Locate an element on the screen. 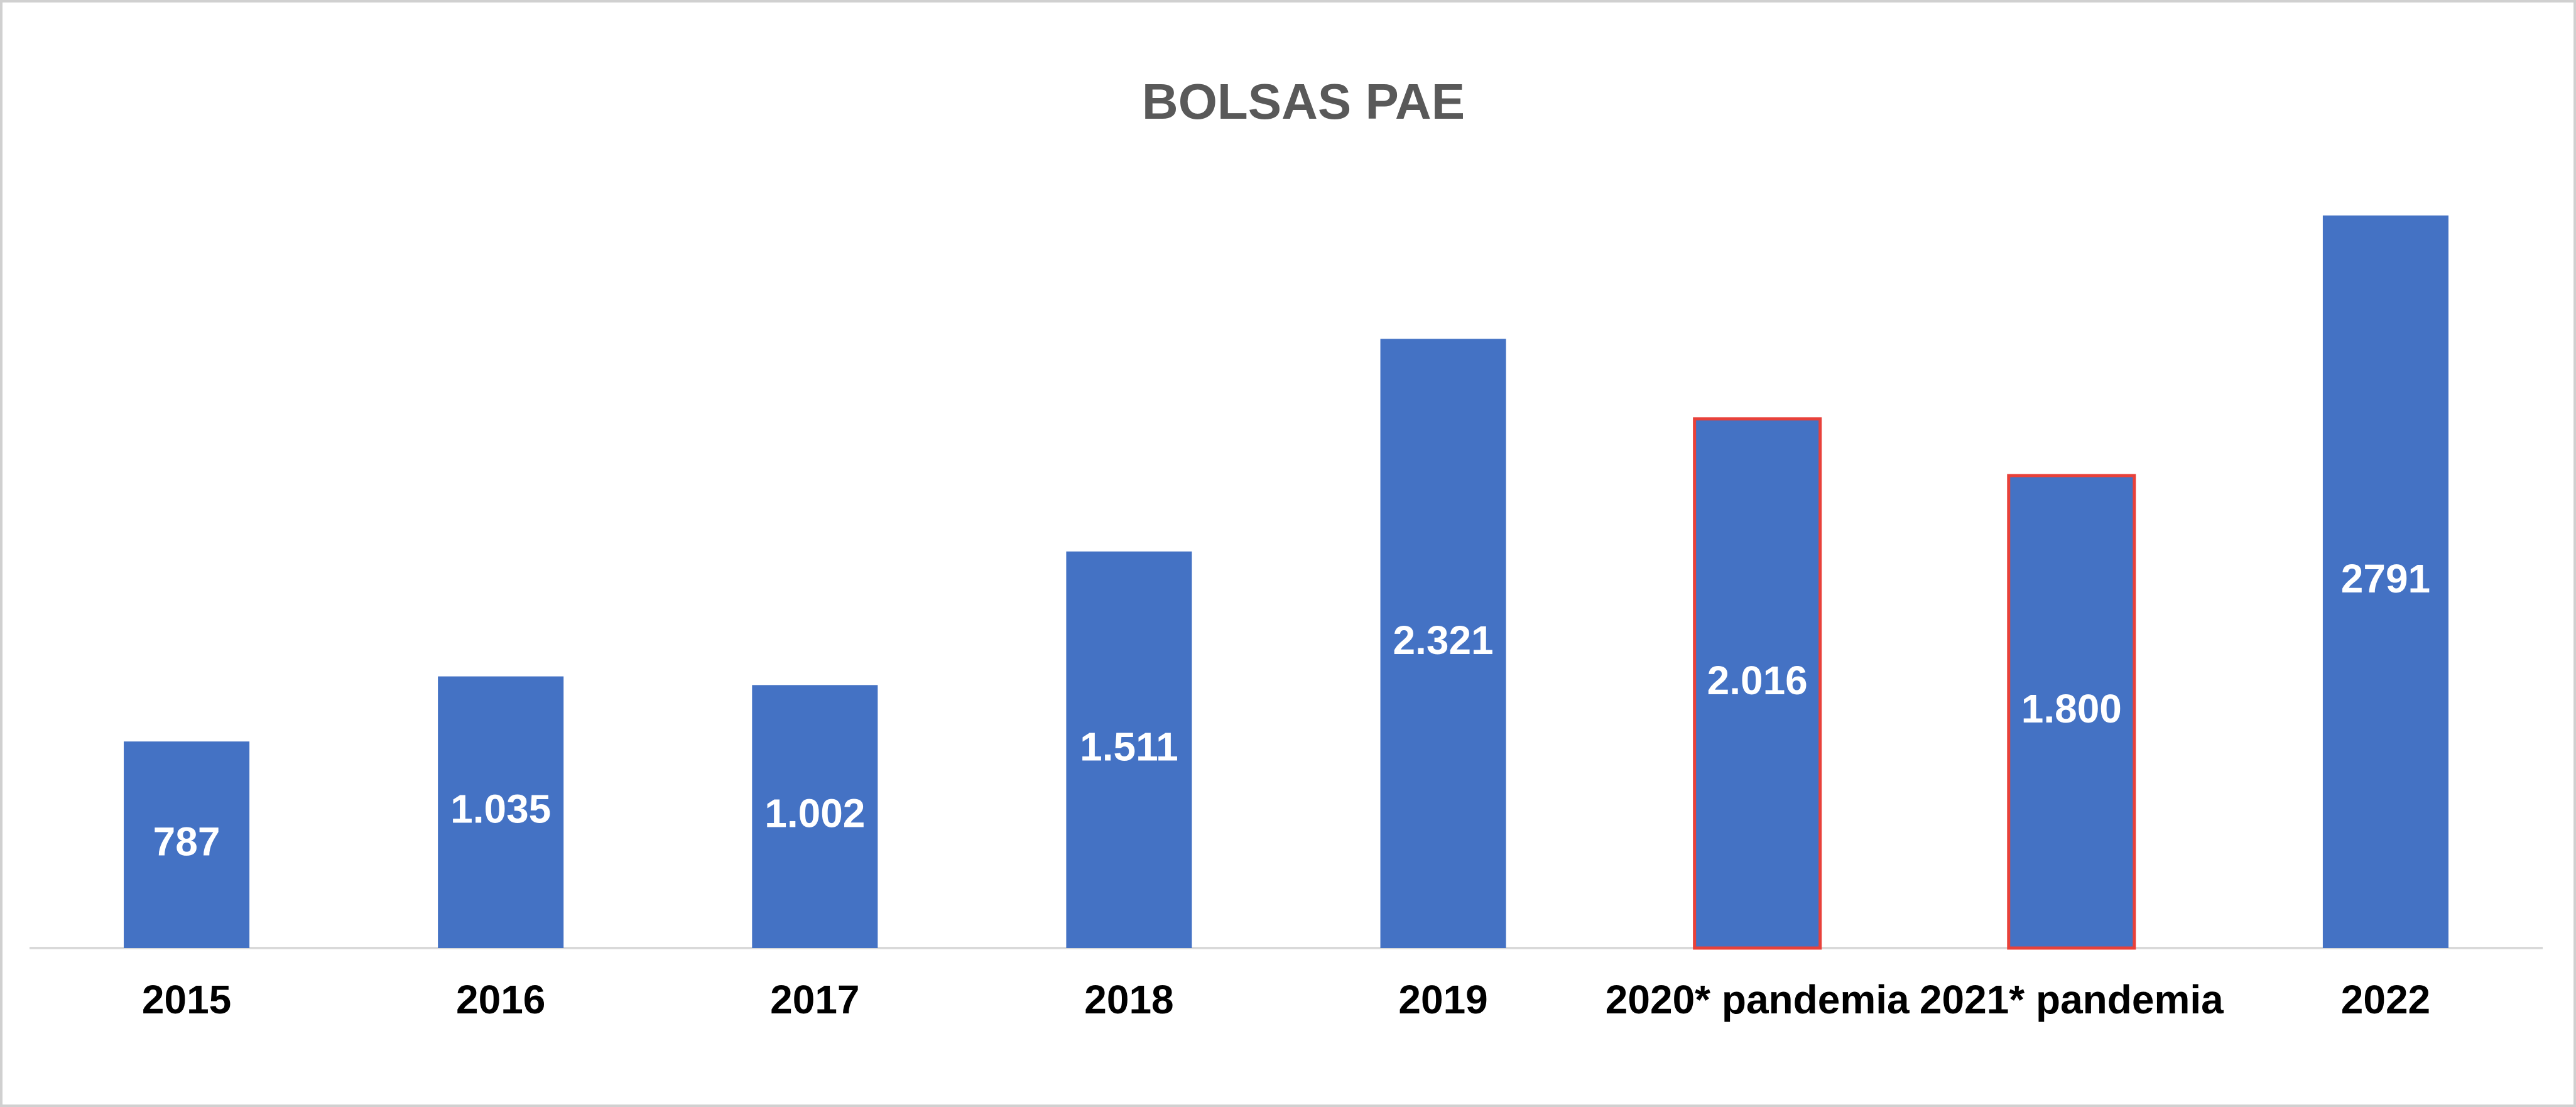 This screenshot has width=2576, height=1107. chart-title: BOLSAS PAE is located at coordinates (1303, 101).